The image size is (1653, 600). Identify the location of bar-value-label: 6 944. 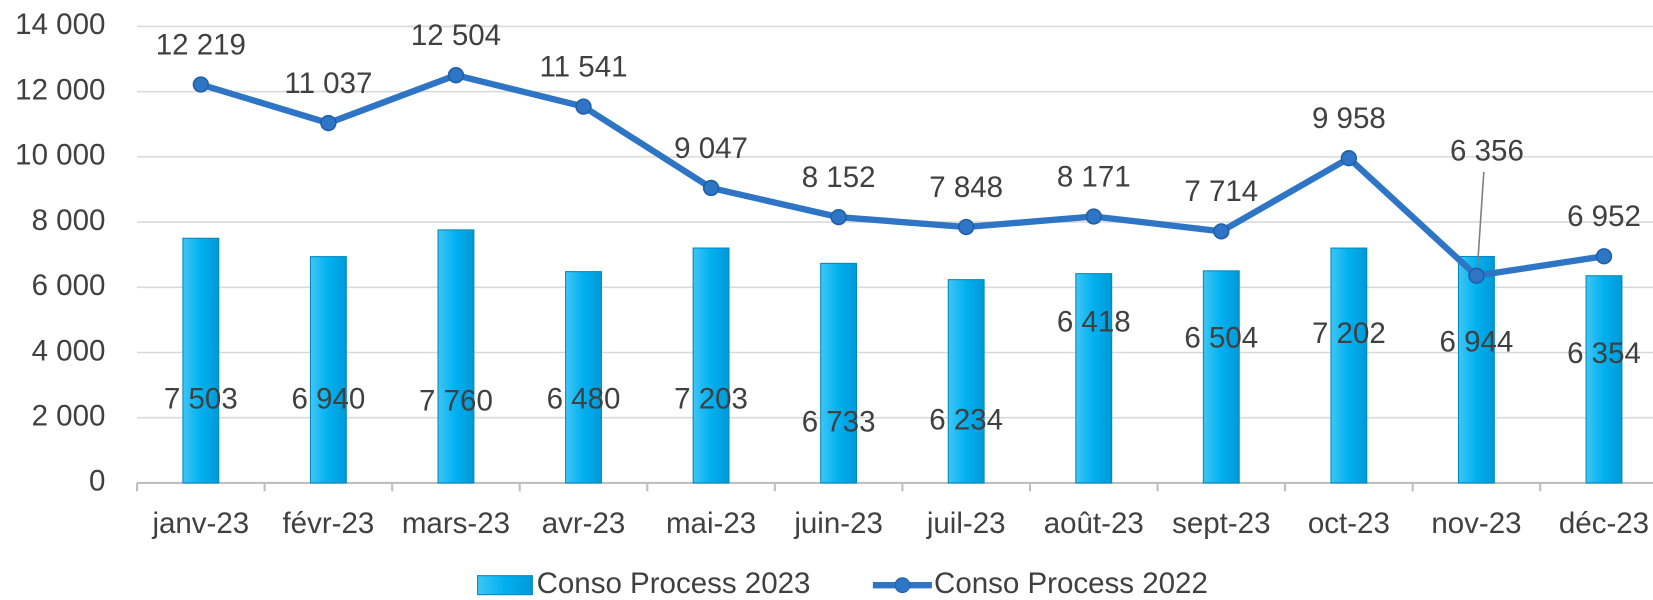
(1477, 342).